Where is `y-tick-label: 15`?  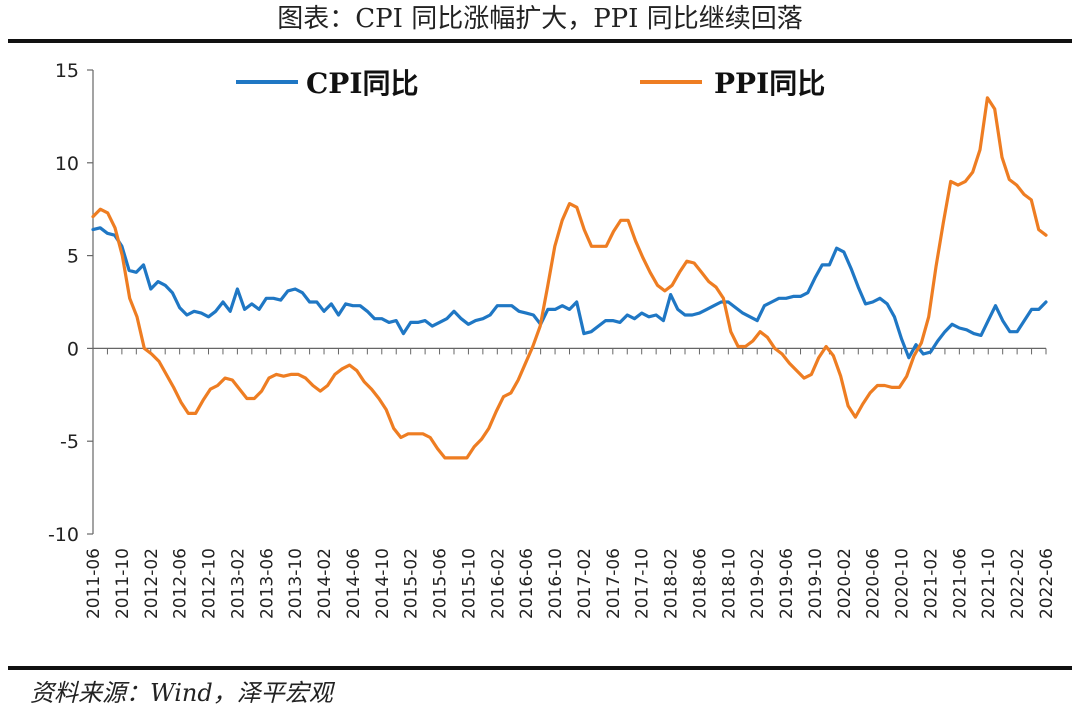
y-tick-label: 15 is located at coordinates (67, 71).